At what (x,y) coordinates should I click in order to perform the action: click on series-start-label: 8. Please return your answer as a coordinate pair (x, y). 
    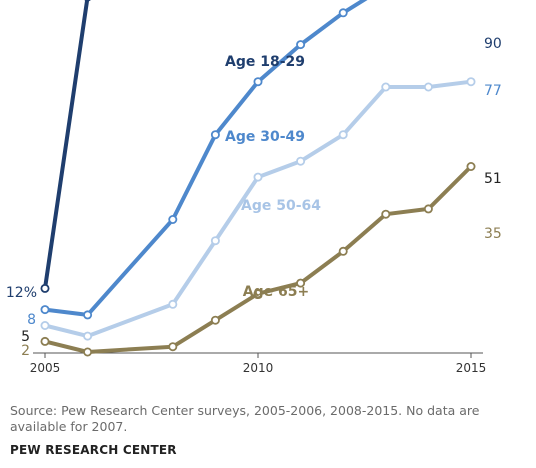
    Looking at the image, I should click on (31, 320).